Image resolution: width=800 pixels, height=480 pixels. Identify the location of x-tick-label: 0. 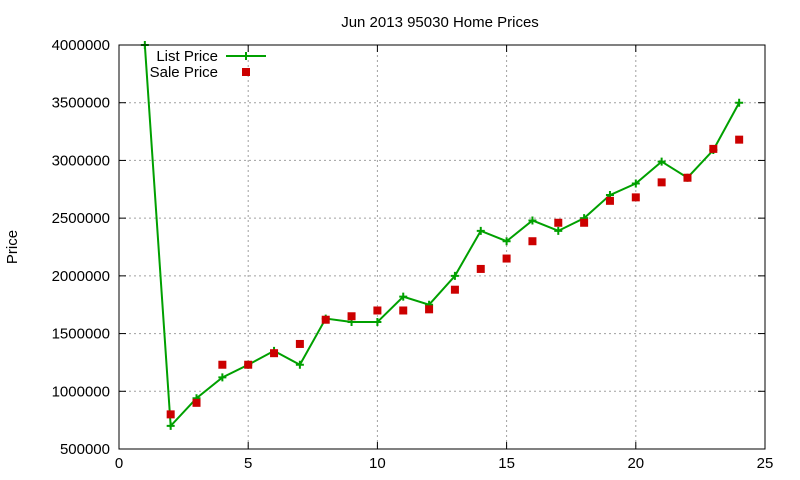
(119, 463).